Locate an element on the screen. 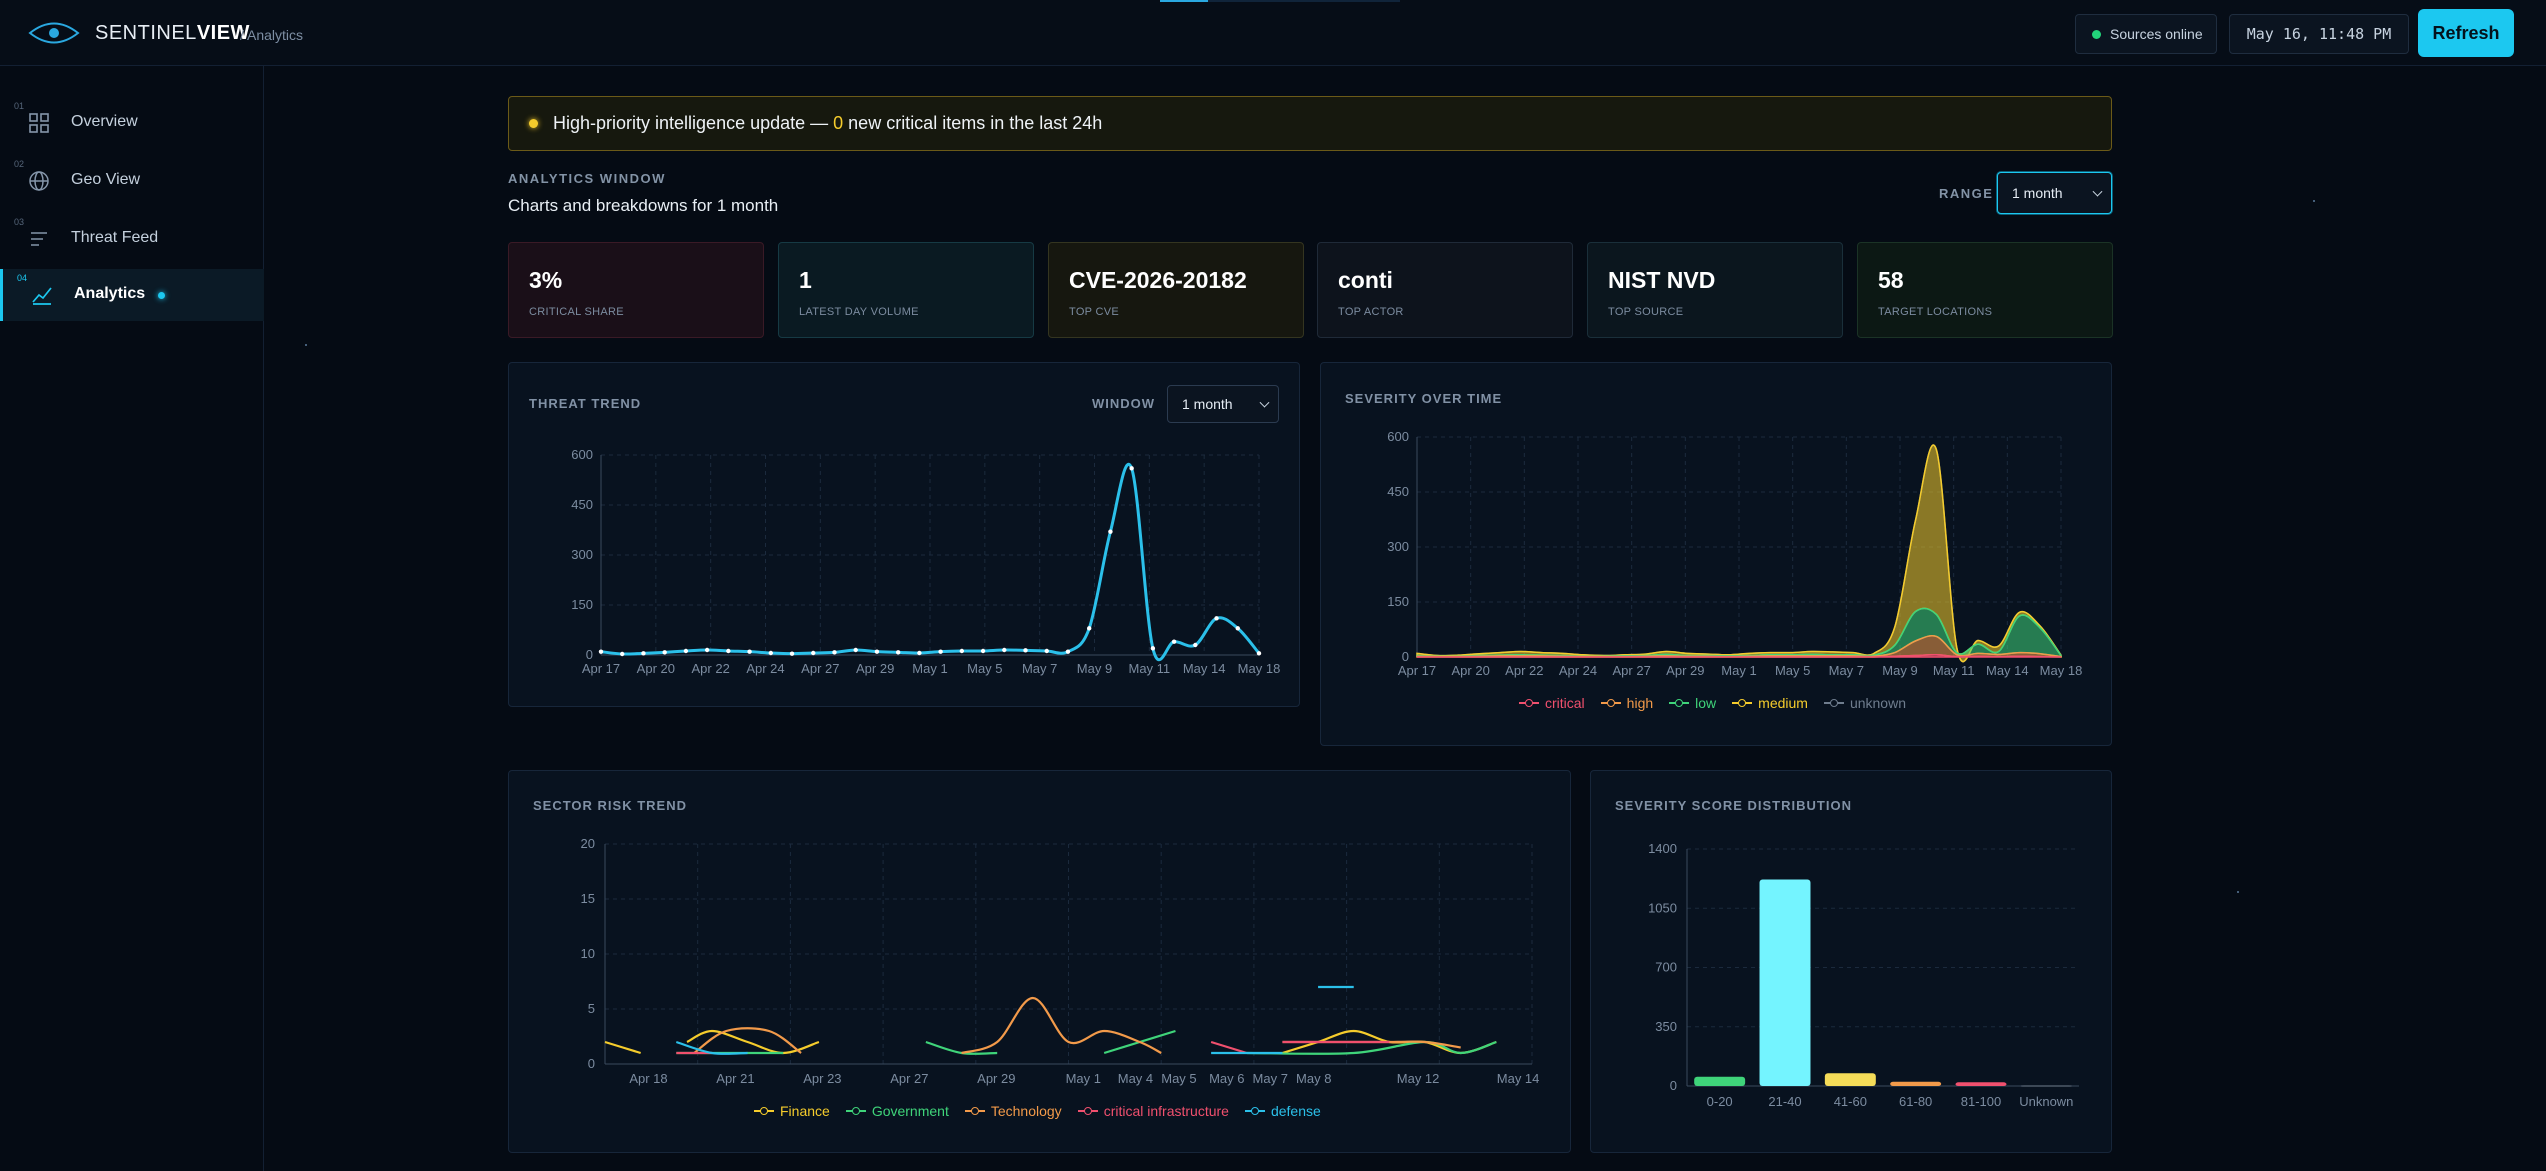  legend-label: unknown is located at coordinates (1877, 703).